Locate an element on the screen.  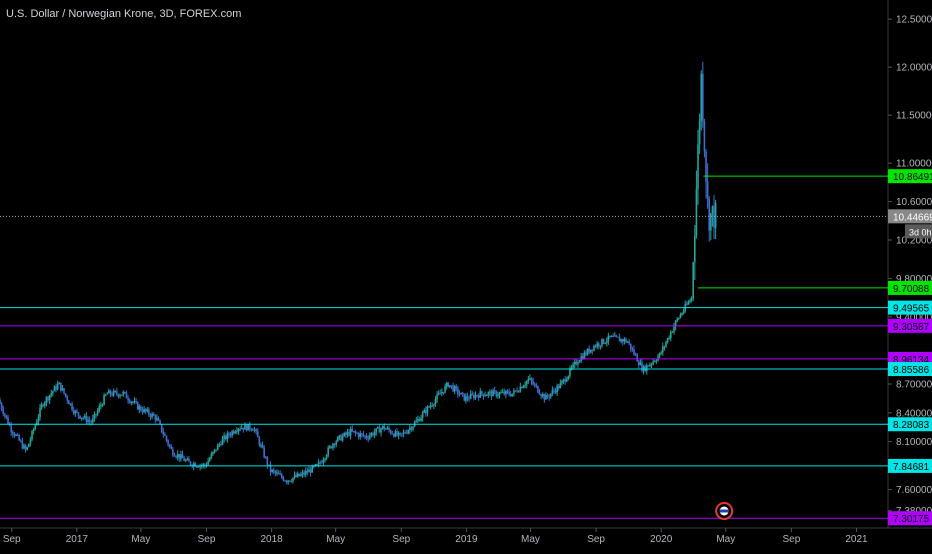
price-tick-label: 12.50000 is located at coordinates (914, 20).